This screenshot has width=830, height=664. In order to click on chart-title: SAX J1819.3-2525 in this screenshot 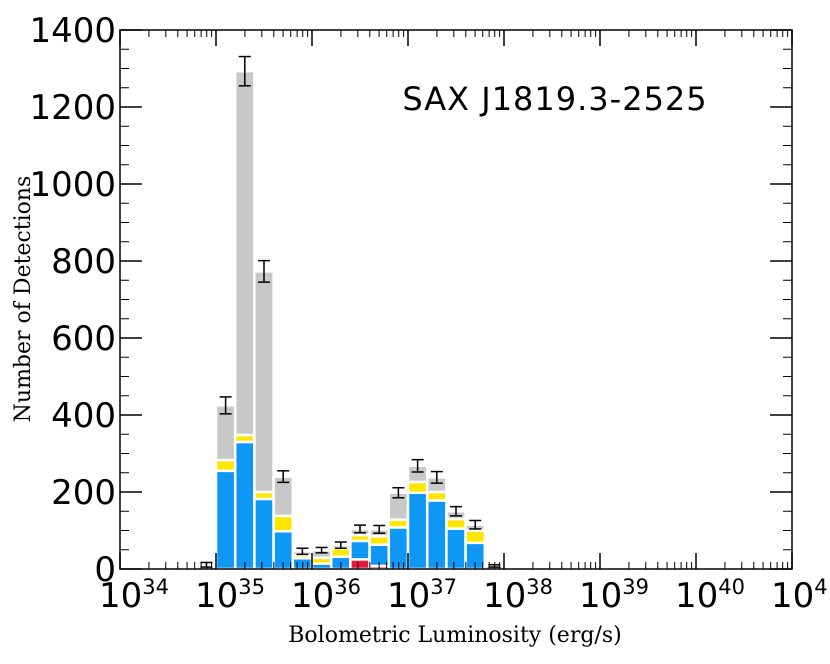, I will do `click(554, 99)`.